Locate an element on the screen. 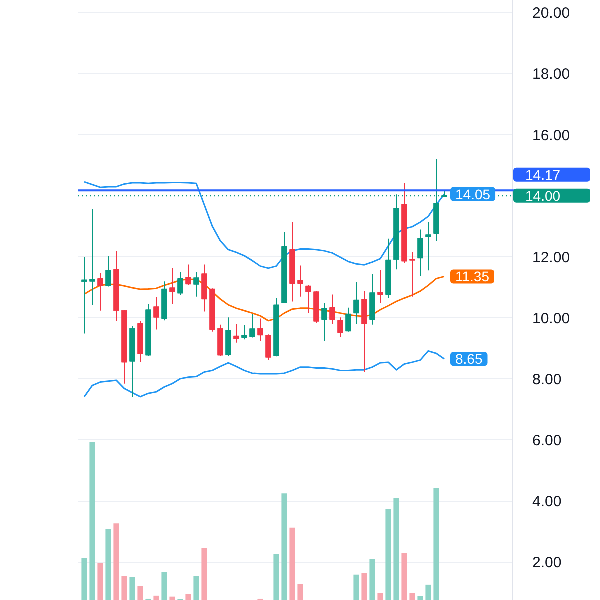 Image resolution: width=600 pixels, height=600 pixels. data-label: 8.65 is located at coordinates (469, 359).